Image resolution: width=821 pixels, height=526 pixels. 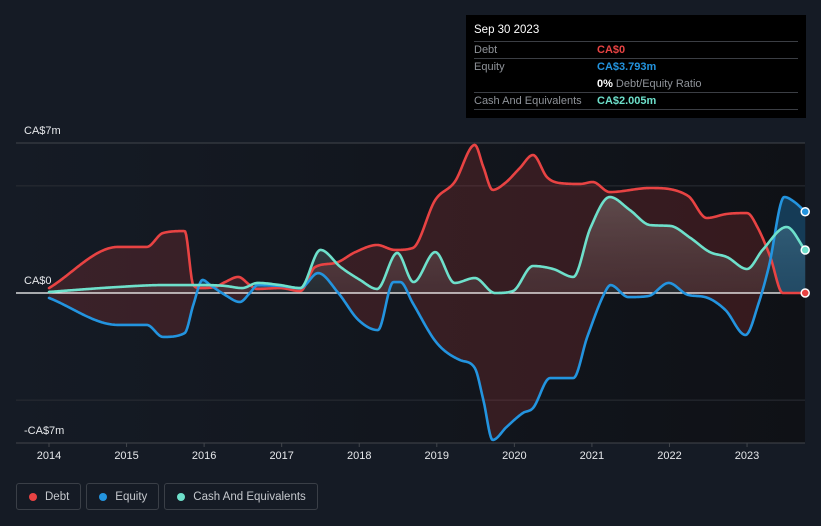 What do you see at coordinates (486, 50) in the screenshot?
I see `tooltip-debt-label: Debt` at bounding box center [486, 50].